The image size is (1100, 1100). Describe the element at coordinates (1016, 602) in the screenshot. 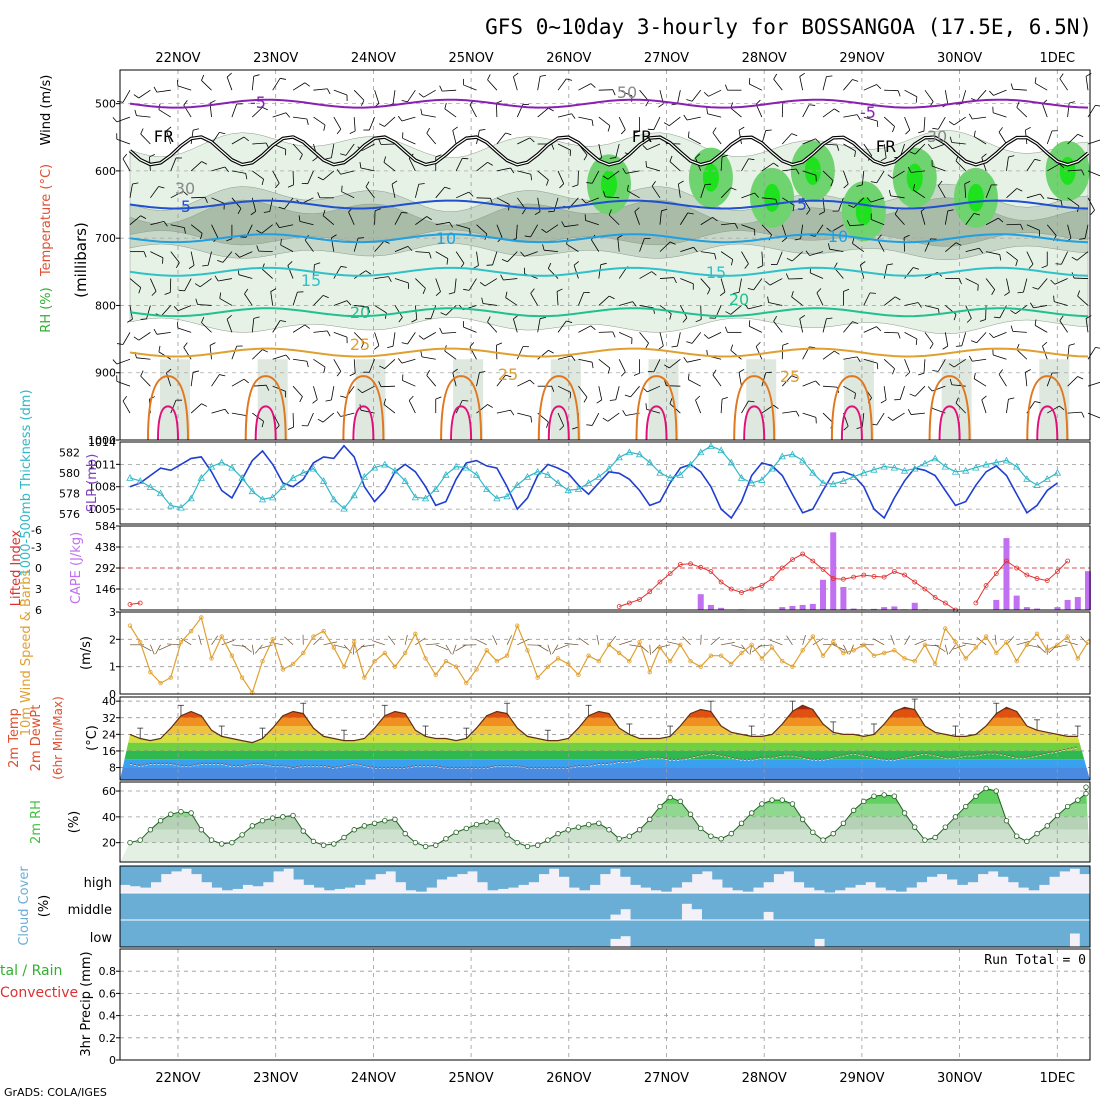

I see `cape-bar` at that location.